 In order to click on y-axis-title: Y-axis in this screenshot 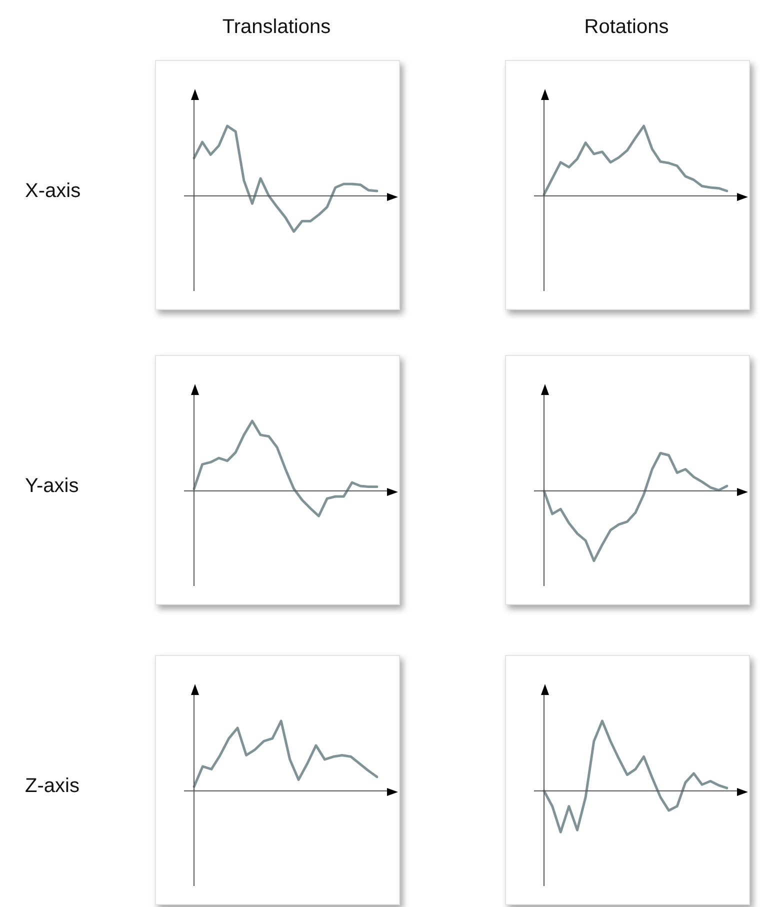, I will do `click(52, 486)`.